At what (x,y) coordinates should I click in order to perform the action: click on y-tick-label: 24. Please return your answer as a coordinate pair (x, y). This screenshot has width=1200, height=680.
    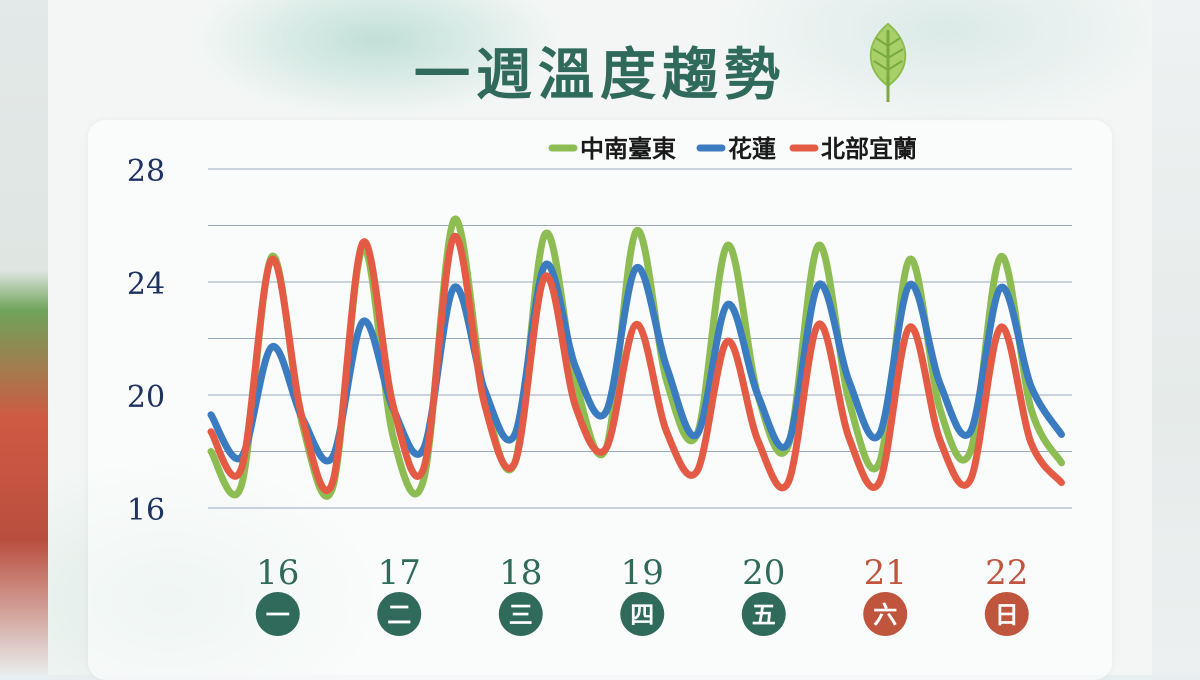
    Looking at the image, I should click on (146, 284).